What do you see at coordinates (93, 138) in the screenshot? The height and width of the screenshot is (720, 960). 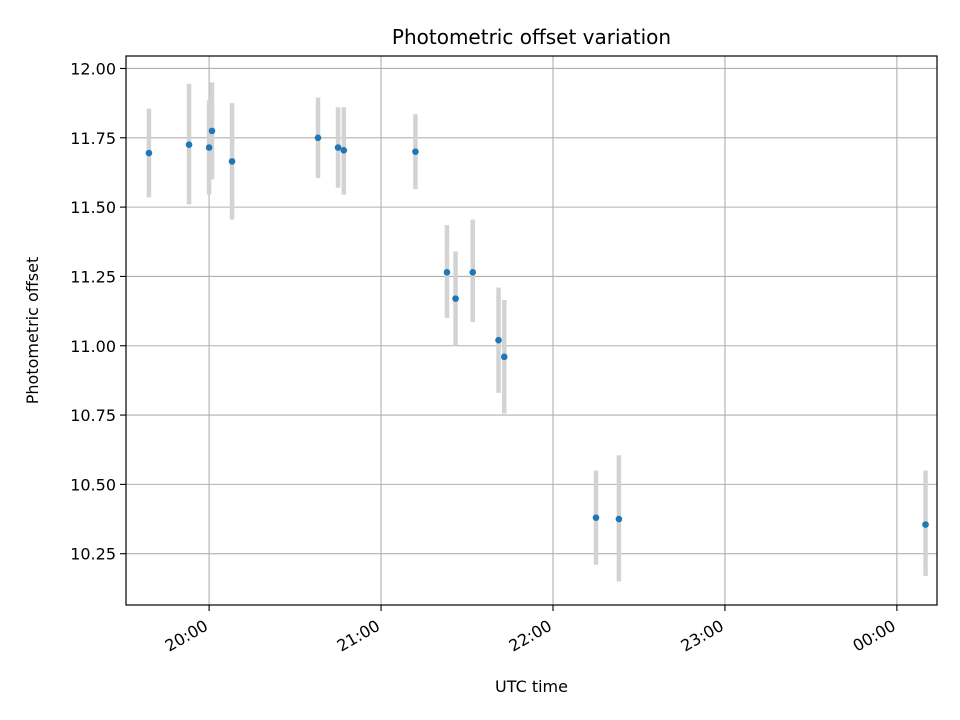 I see `y-tick-label: 11.75` at bounding box center [93, 138].